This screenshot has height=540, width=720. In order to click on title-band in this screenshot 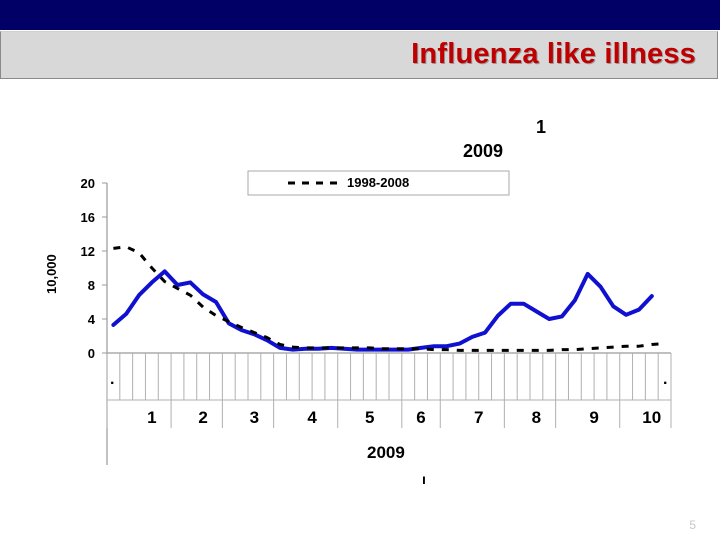, I will do `click(359, 55)`.